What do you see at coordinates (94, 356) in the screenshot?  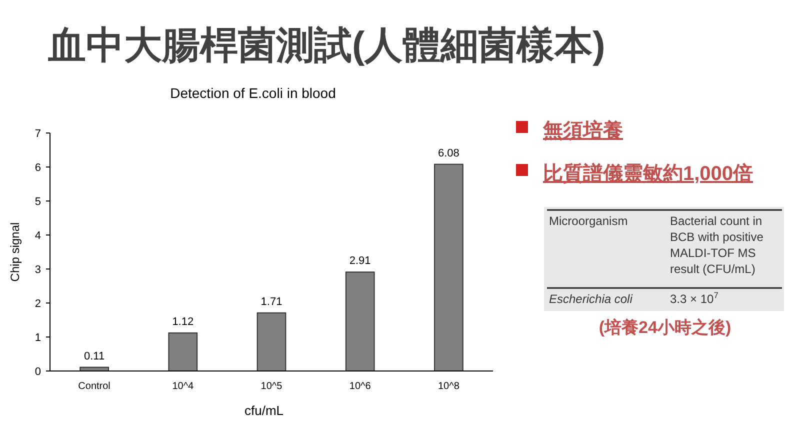 I see `data-label: 0.11` at bounding box center [94, 356].